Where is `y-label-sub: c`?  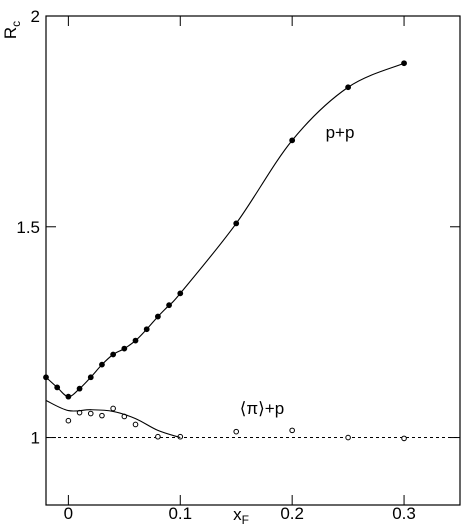
y-label-sub: c is located at coordinates (16, 24).